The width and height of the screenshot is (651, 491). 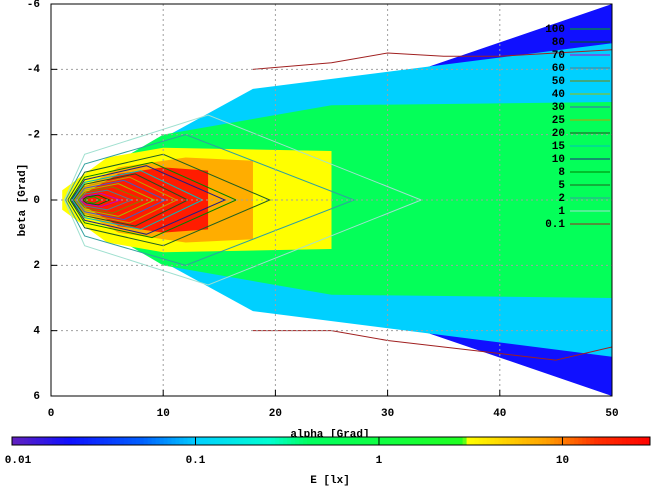 What do you see at coordinates (561, 173) in the screenshot?
I see `legend-label: 8` at bounding box center [561, 173].